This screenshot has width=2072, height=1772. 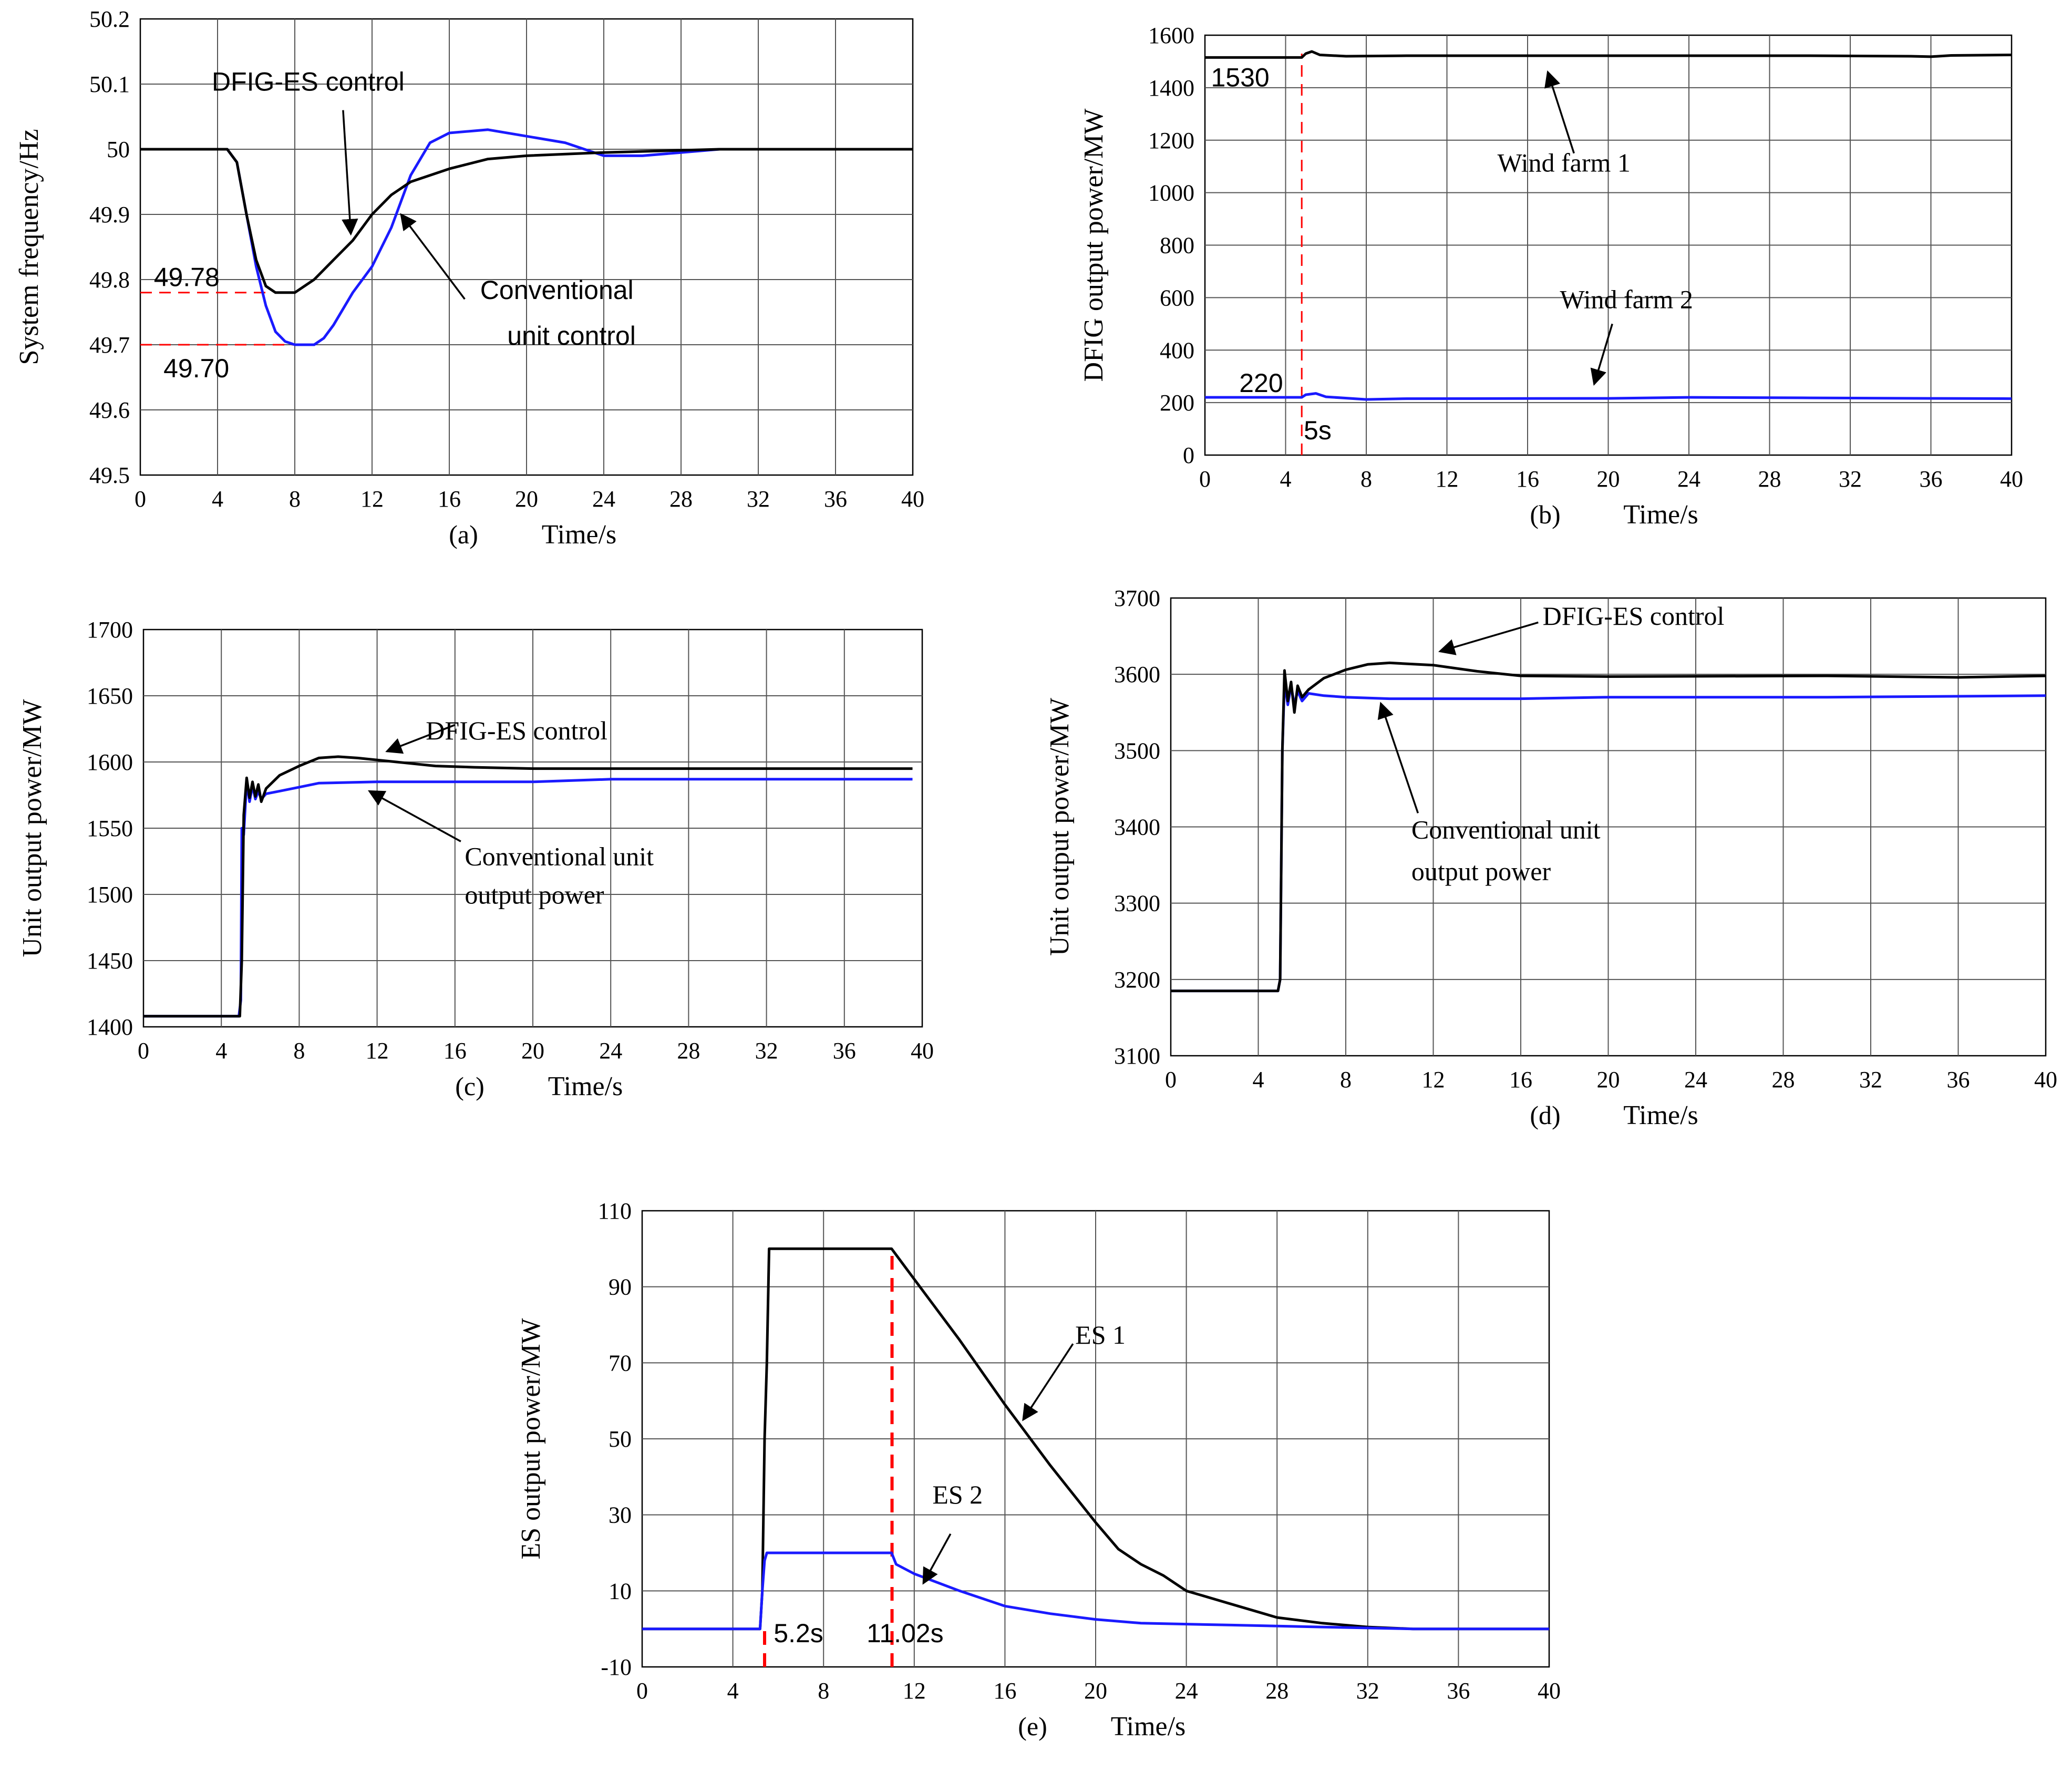 I want to click on annotation-text: 5.2s, so click(x=798, y=1633).